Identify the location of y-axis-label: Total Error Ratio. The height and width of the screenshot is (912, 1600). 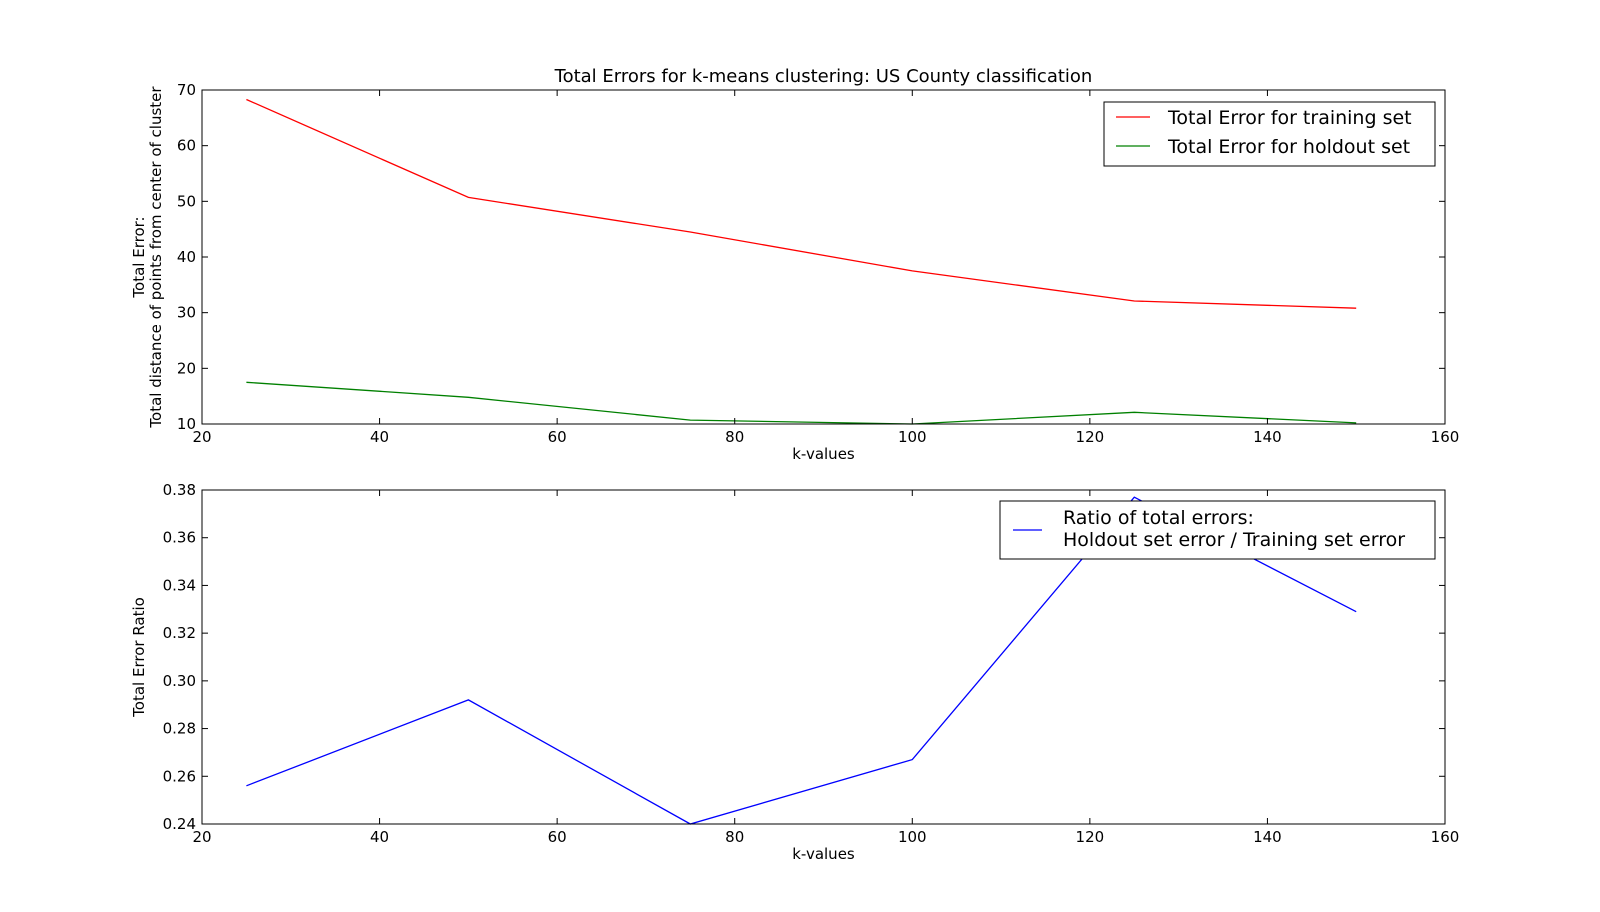
(139, 657).